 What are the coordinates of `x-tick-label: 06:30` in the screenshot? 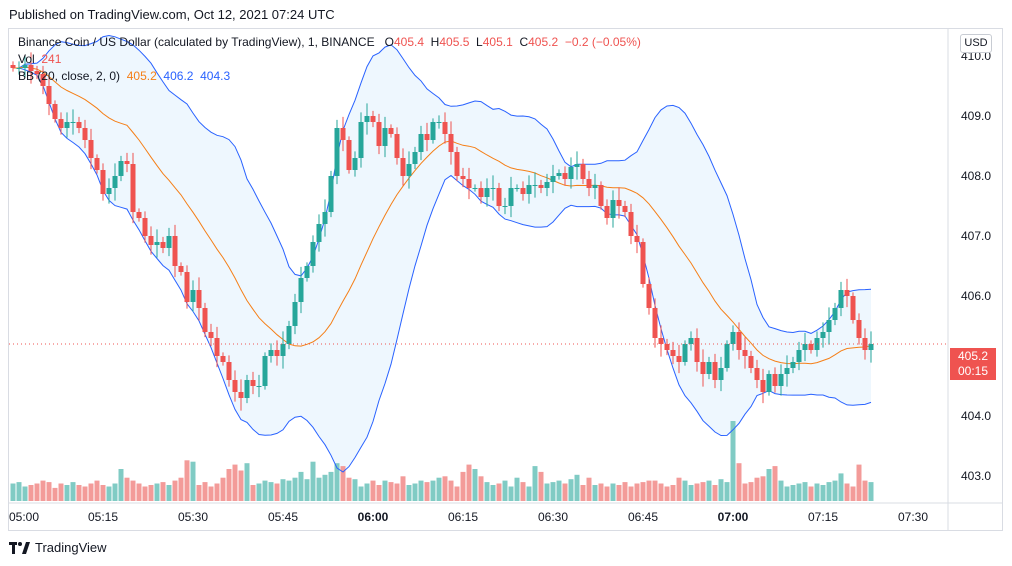 It's located at (553, 517).